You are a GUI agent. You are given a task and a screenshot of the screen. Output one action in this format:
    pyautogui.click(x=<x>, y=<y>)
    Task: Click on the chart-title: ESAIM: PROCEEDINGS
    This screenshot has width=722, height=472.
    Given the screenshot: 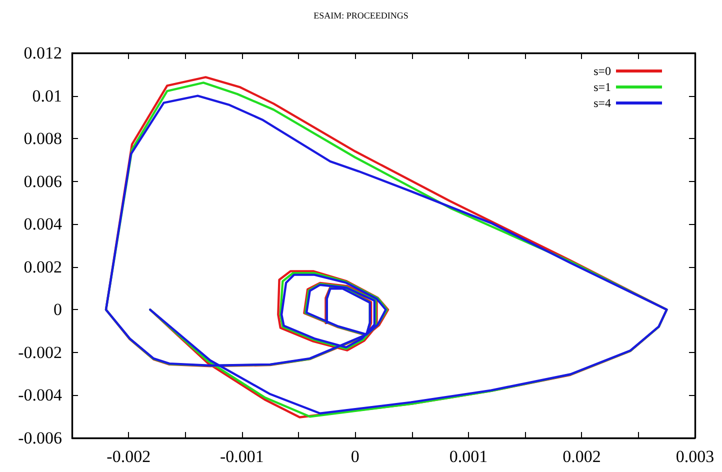 What is the action you would take?
    pyautogui.click(x=361, y=15)
    